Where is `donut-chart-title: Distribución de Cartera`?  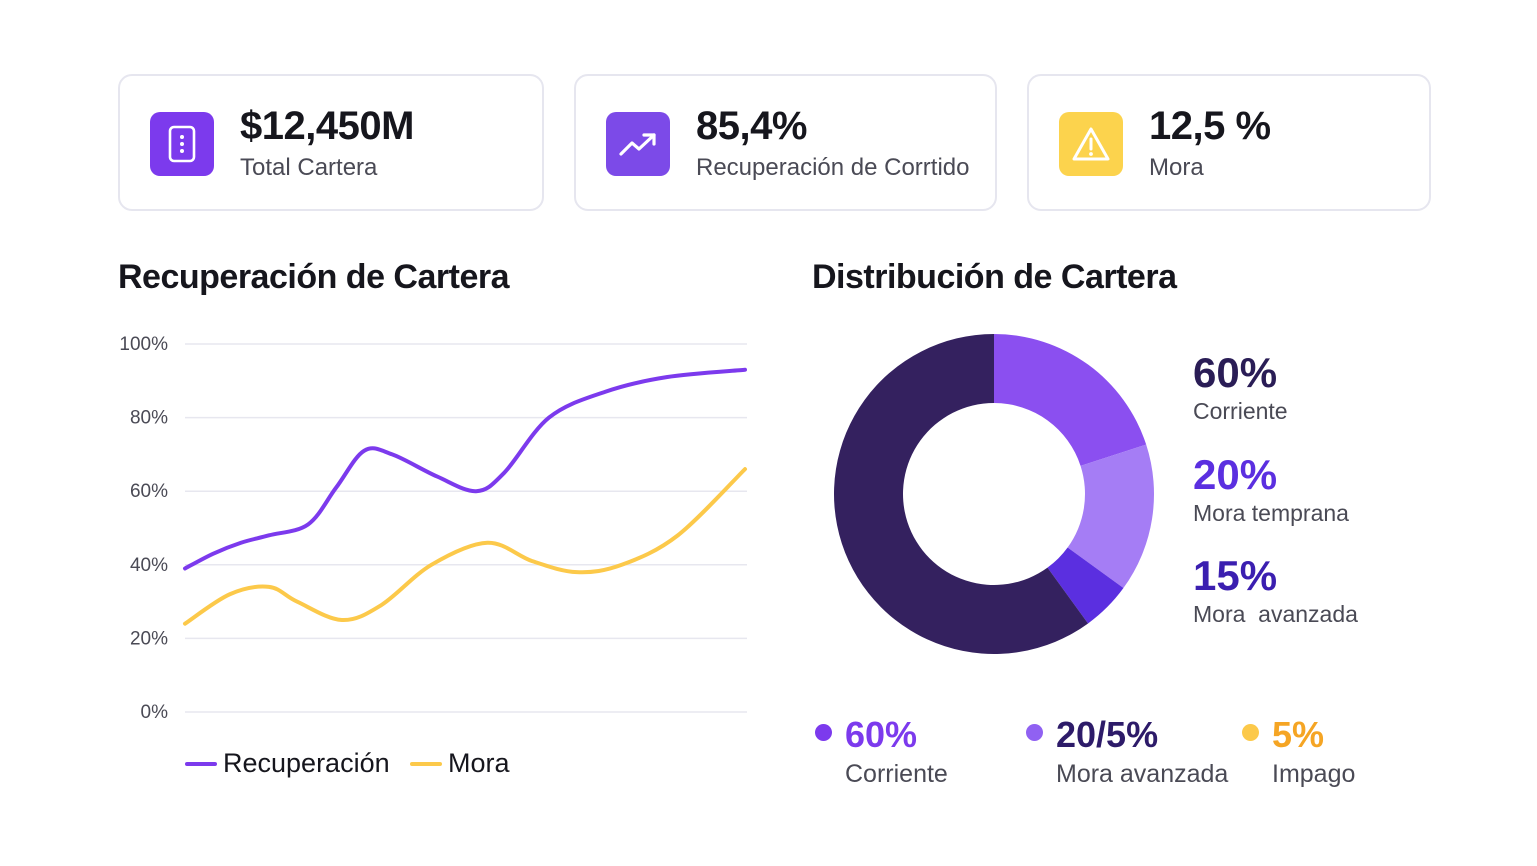
donut-chart-title: Distribución de Cartera is located at coordinates (994, 277).